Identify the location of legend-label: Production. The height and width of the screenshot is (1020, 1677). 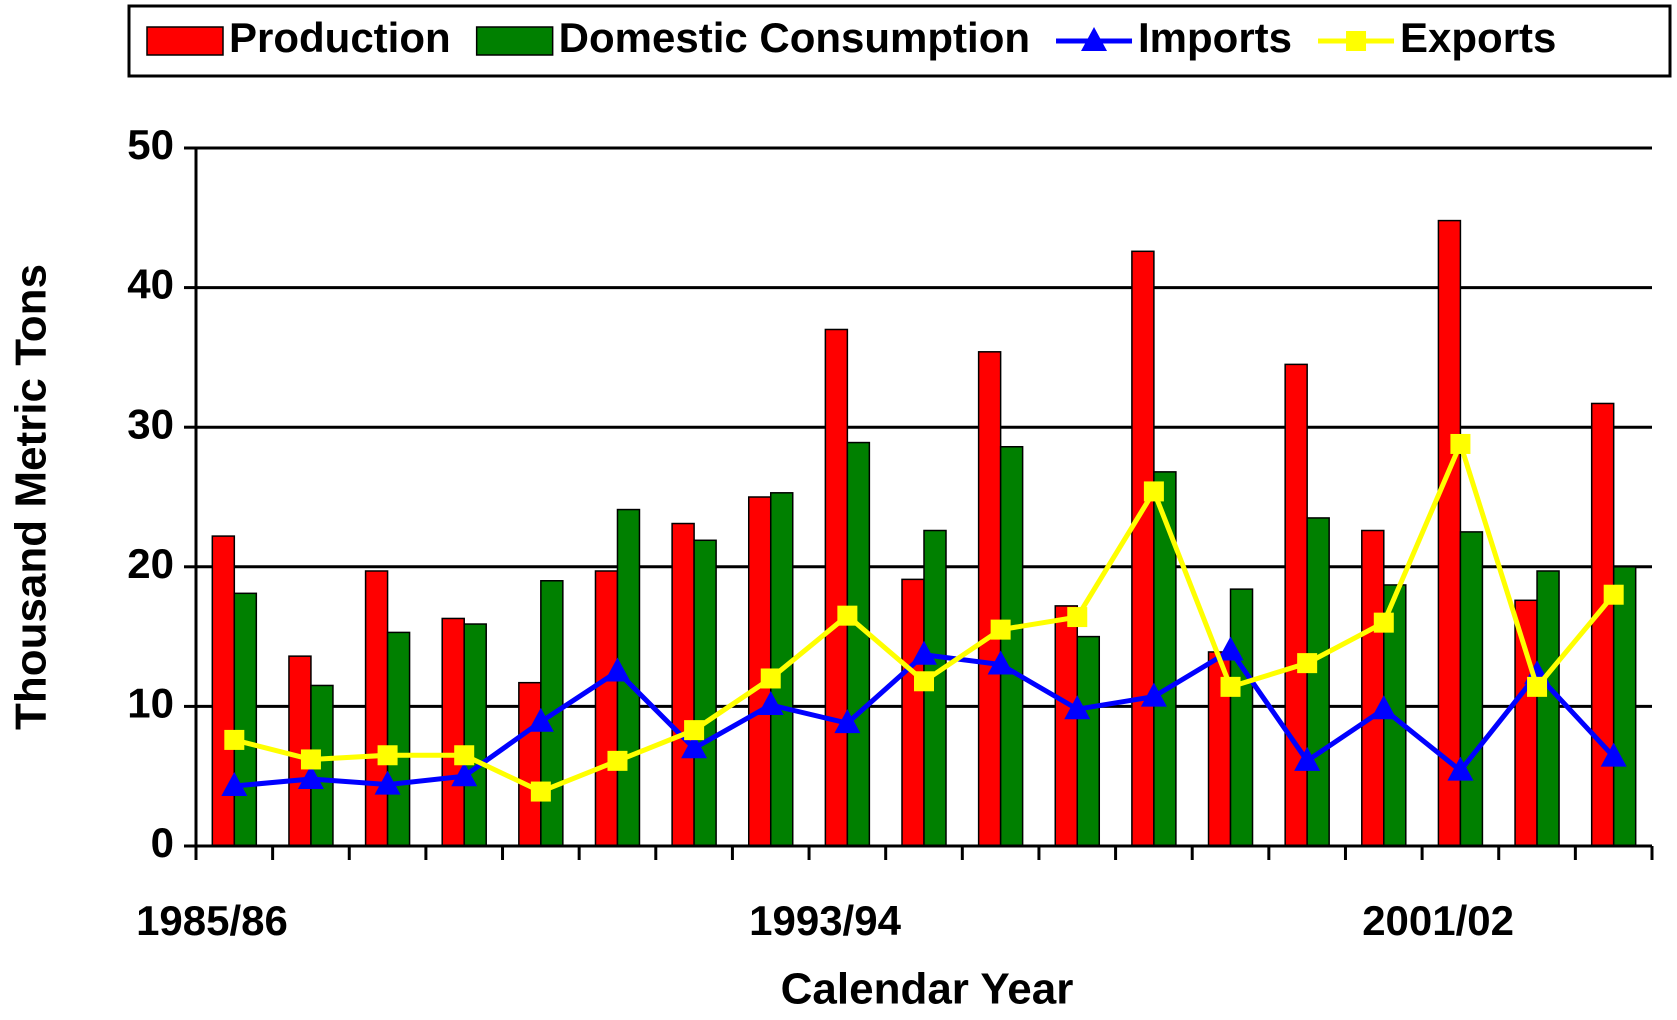
(340, 37).